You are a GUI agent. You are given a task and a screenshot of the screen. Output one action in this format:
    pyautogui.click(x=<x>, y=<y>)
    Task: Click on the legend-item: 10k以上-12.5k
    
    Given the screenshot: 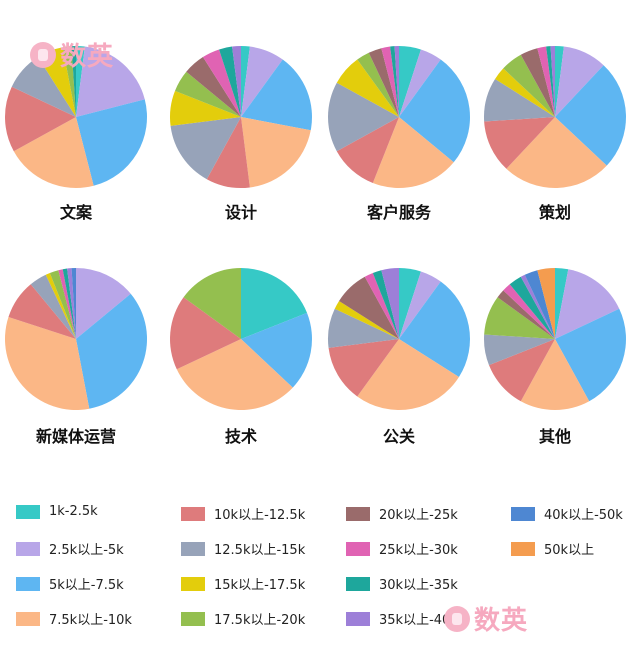 What is the action you would take?
    pyautogui.click(x=243, y=513)
    